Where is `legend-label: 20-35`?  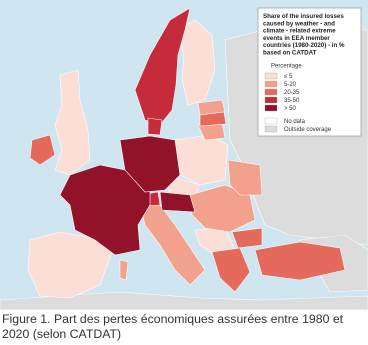 legend-label: 20-35 is located at coordinates (292, 93).